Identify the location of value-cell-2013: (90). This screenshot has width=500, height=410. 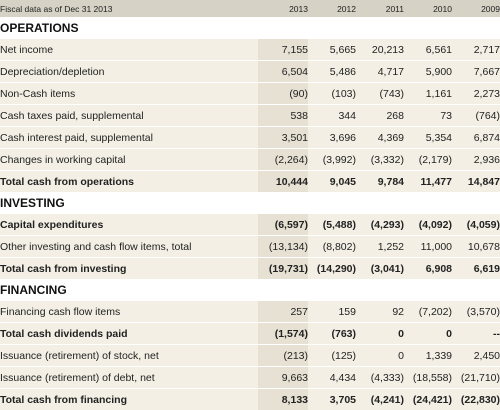
(283, 94).